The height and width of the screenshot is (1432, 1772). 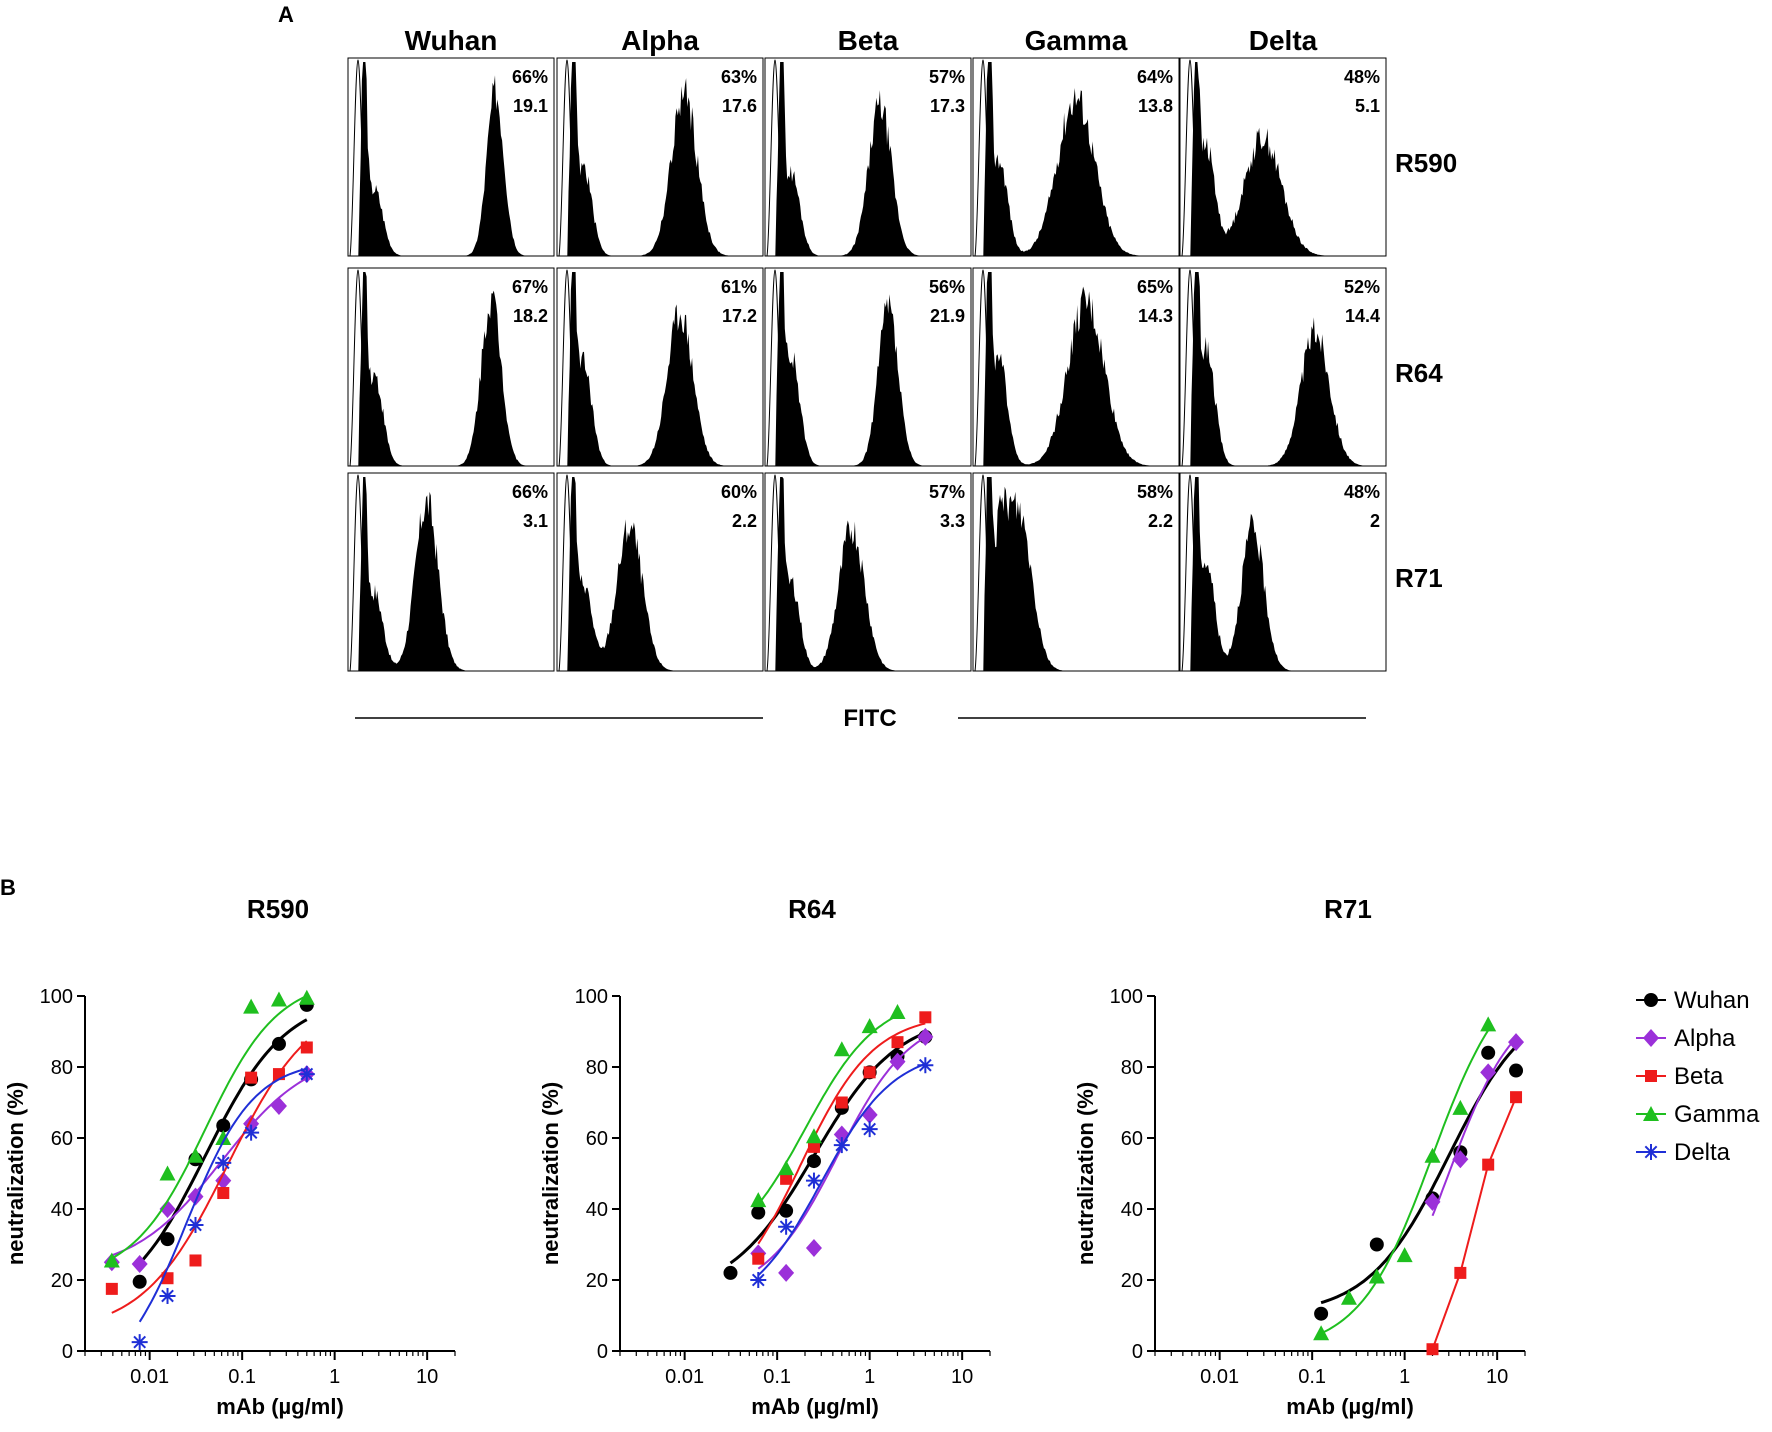 I want to click on x-tick-label: 0.01, so click(x=1219, y=1377).